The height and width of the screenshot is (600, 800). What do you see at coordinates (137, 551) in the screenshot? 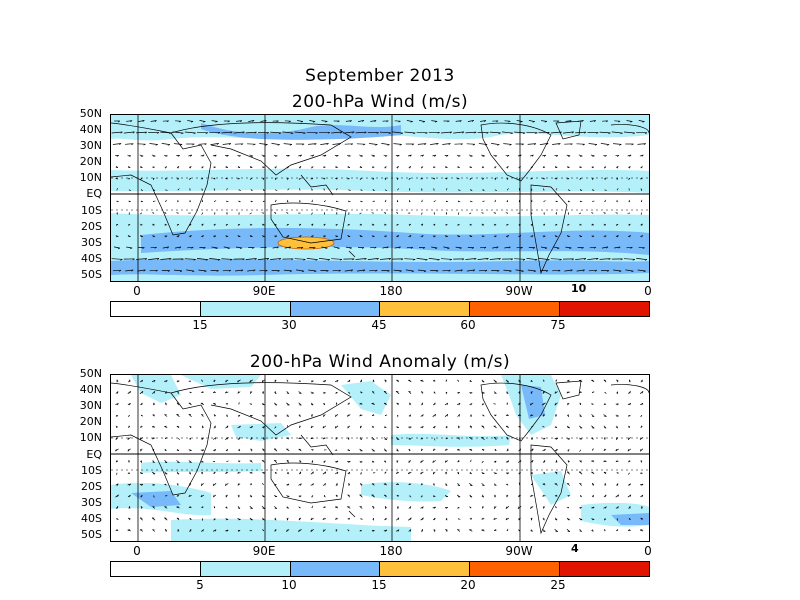
I see `lon-label: 0` at bounding box center [137, 551].